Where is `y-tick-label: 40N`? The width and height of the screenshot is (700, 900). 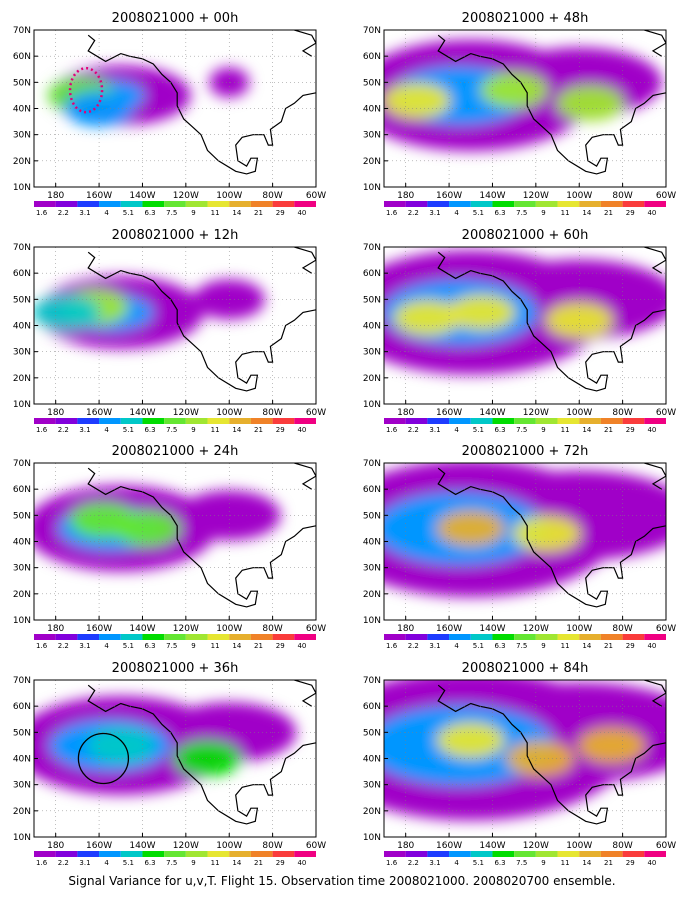 y-tick-label: 40N is located at coordinates (22, 327).